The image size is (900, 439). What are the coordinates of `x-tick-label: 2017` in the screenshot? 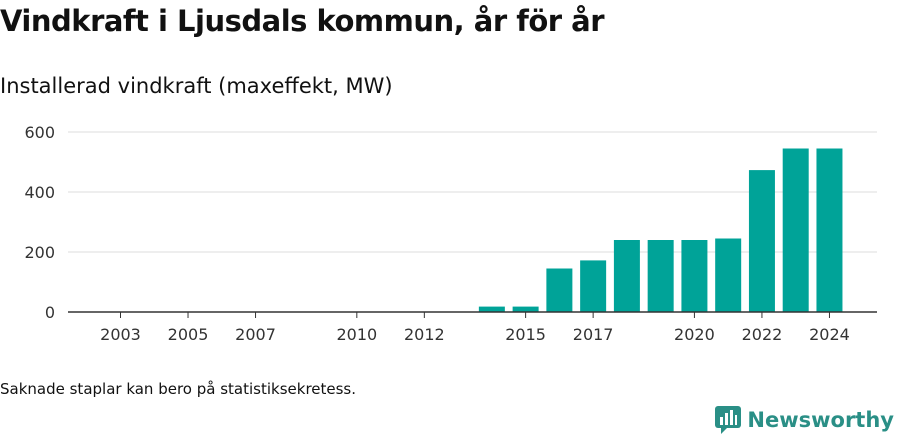 It's located at (593, 334).